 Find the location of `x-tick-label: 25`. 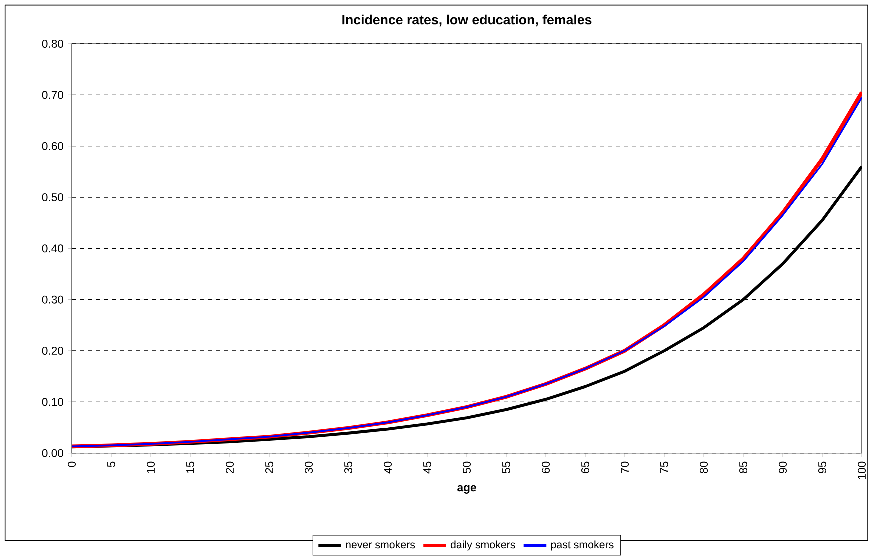

x-tick-label: 25 is located at coordinates (270, 468).